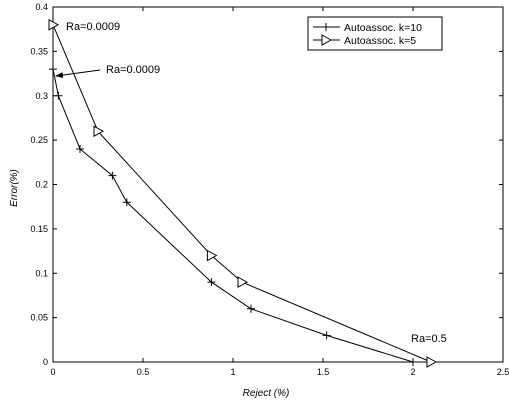 Image resolution: width=509 pixels, height=403 pixels. Describe the element at coordinates (323, 372) in the screenshot. I see `x-tick-label: 1.5` at that location.